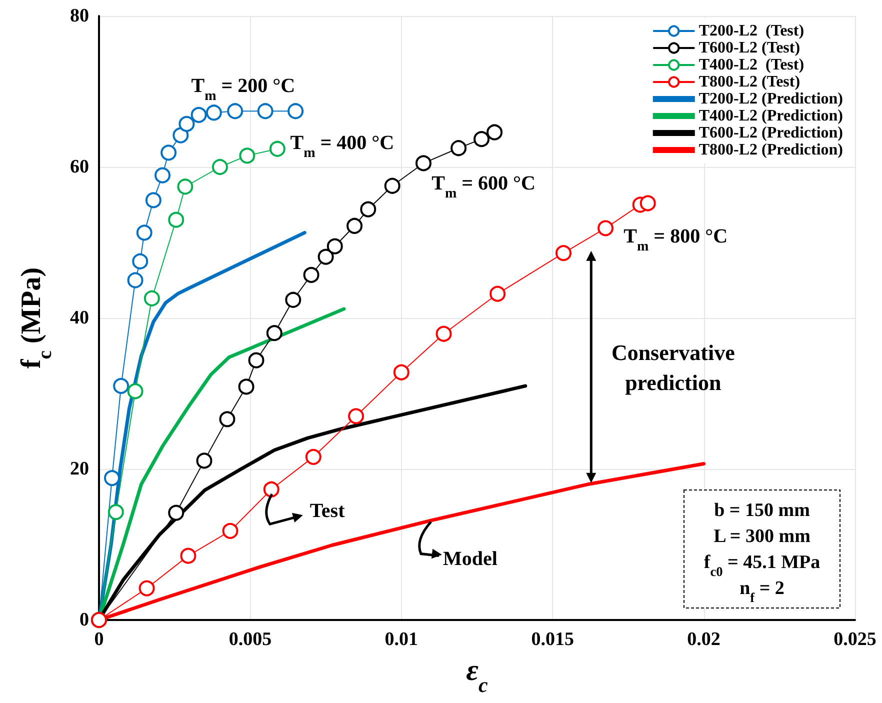 The image size is (882, 703). Describe the element at coordinates (749, 82) in the screenshot. I see `legend-label: T800-L2 (Test)` at that location.